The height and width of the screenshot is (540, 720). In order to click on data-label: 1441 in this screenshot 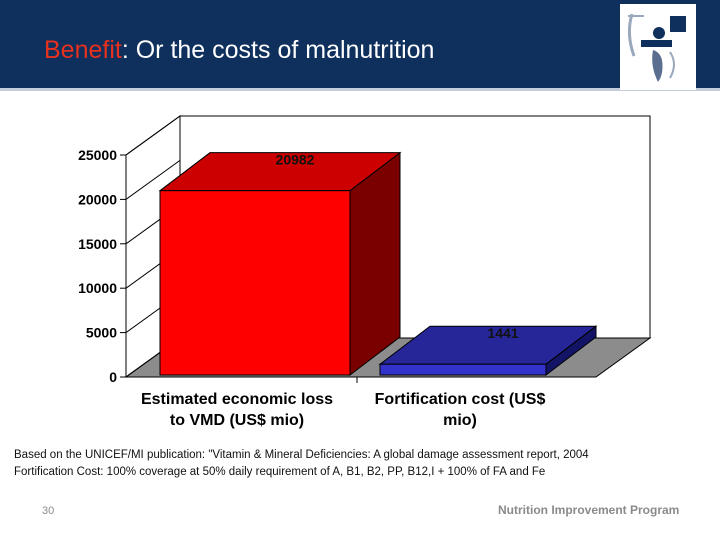, I will do `click(502, 333)`.